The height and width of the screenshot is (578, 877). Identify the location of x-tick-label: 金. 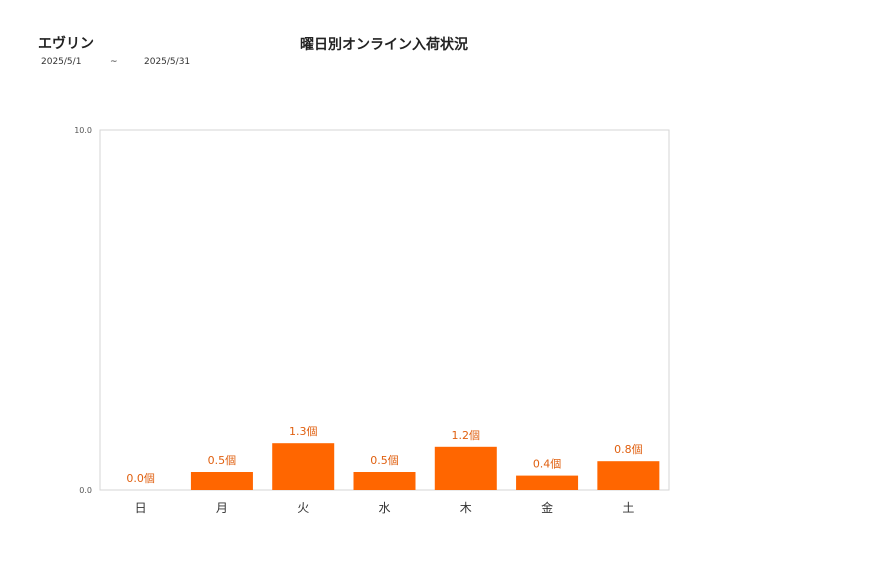
(547, 507).